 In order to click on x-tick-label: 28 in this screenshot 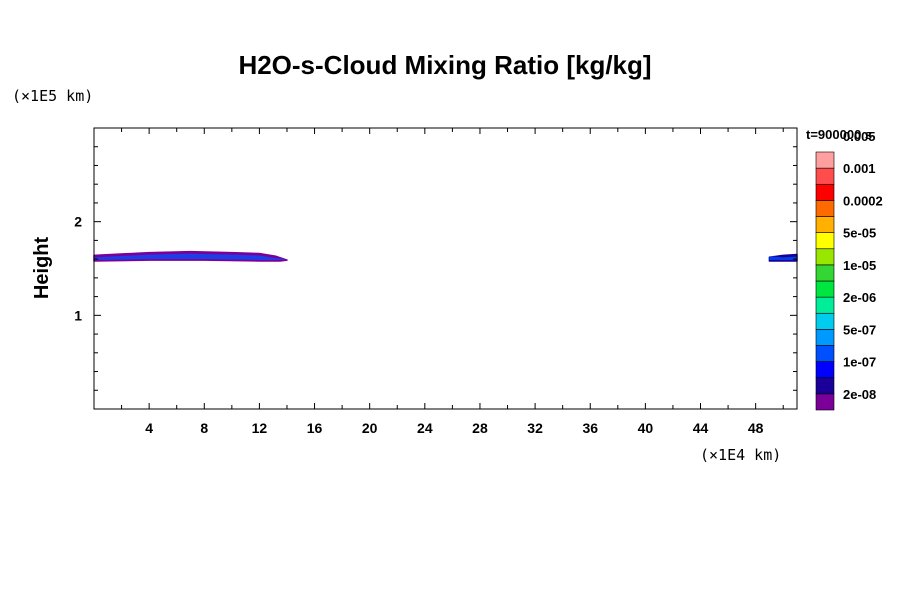, I will do `click(480, 428)`.